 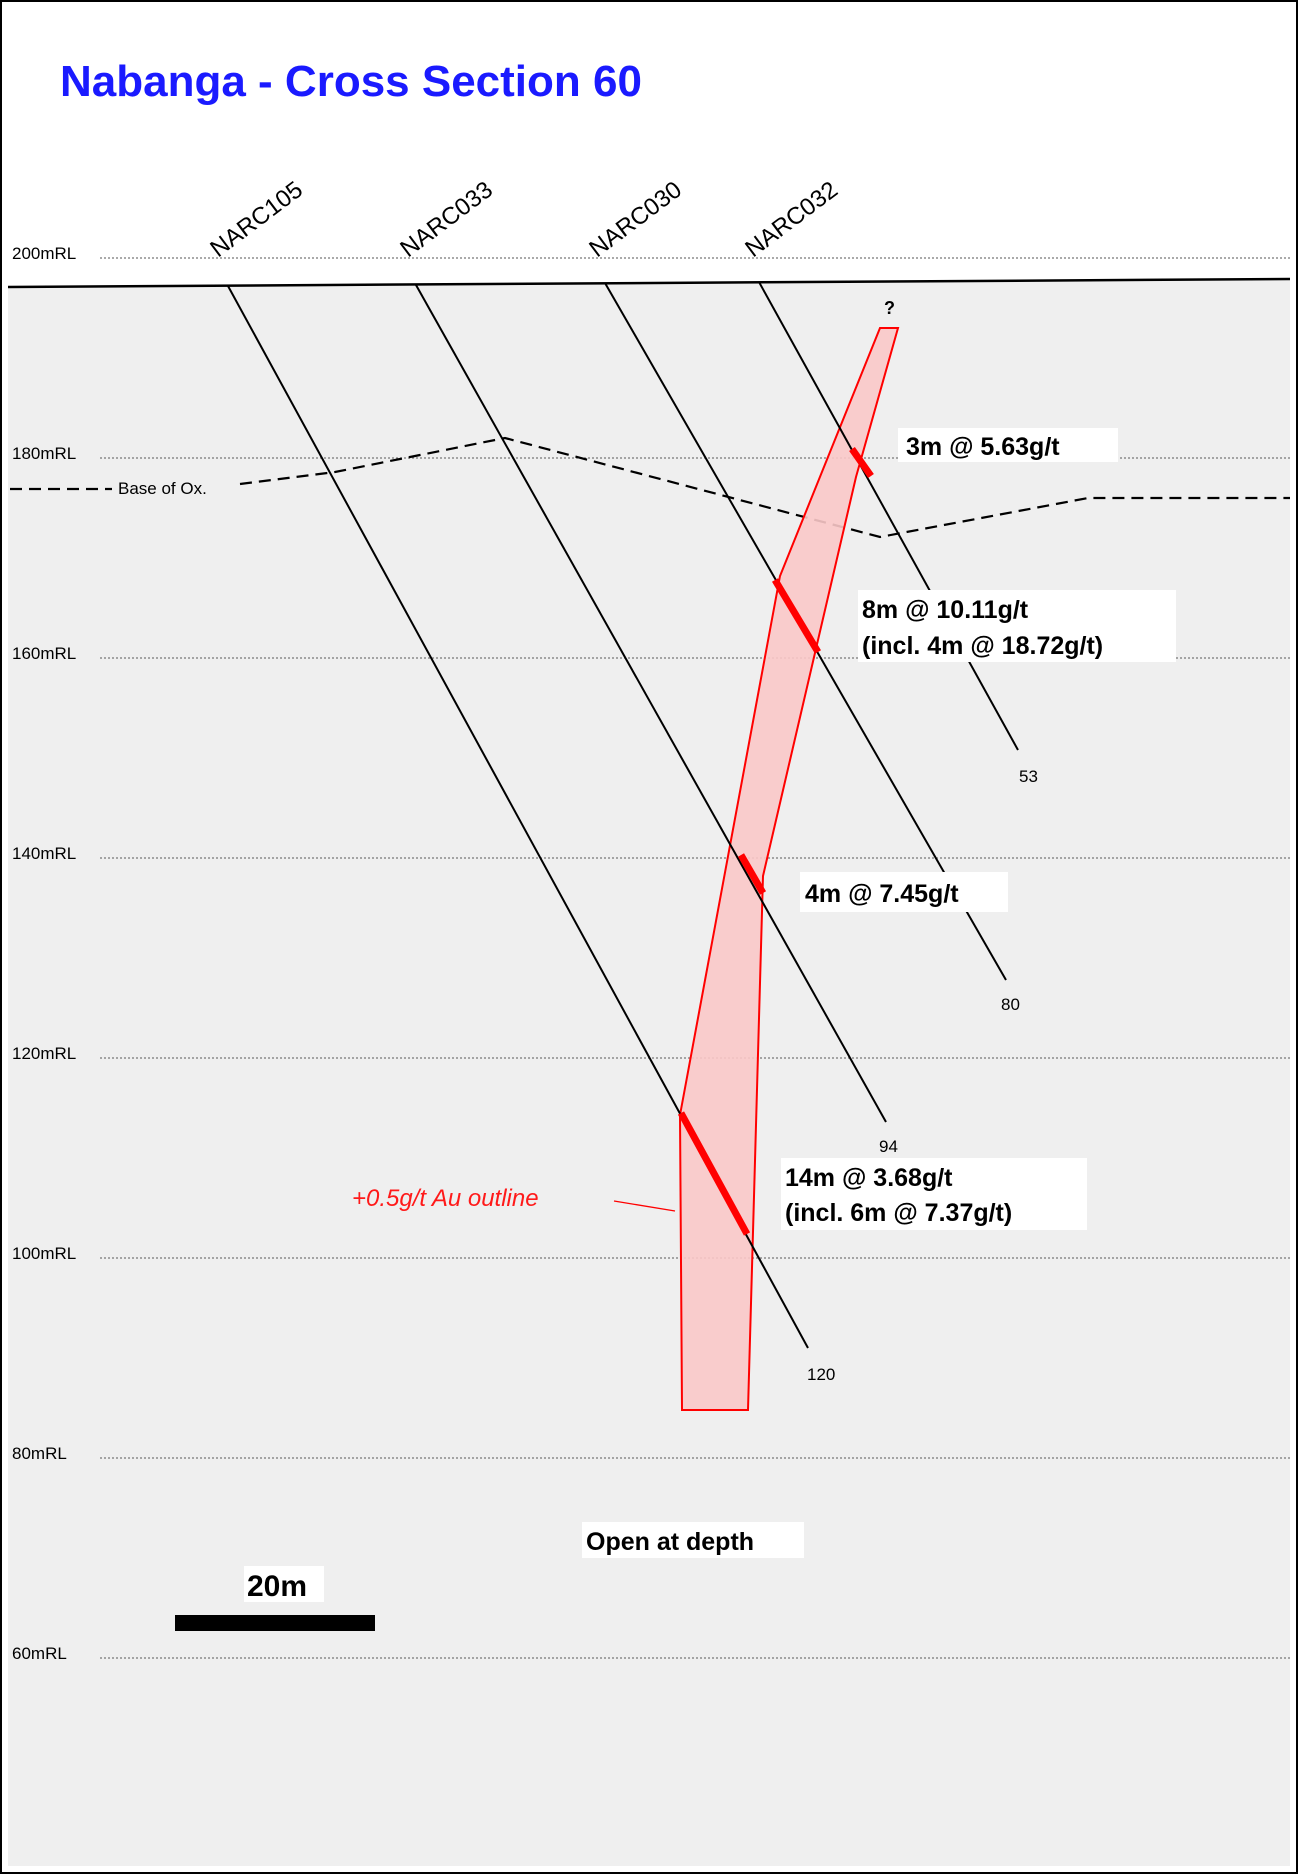 What do you see at coordinates (775, 841) in the screenshot?
I see `intercept-segments` at bounding box center [775, 841].